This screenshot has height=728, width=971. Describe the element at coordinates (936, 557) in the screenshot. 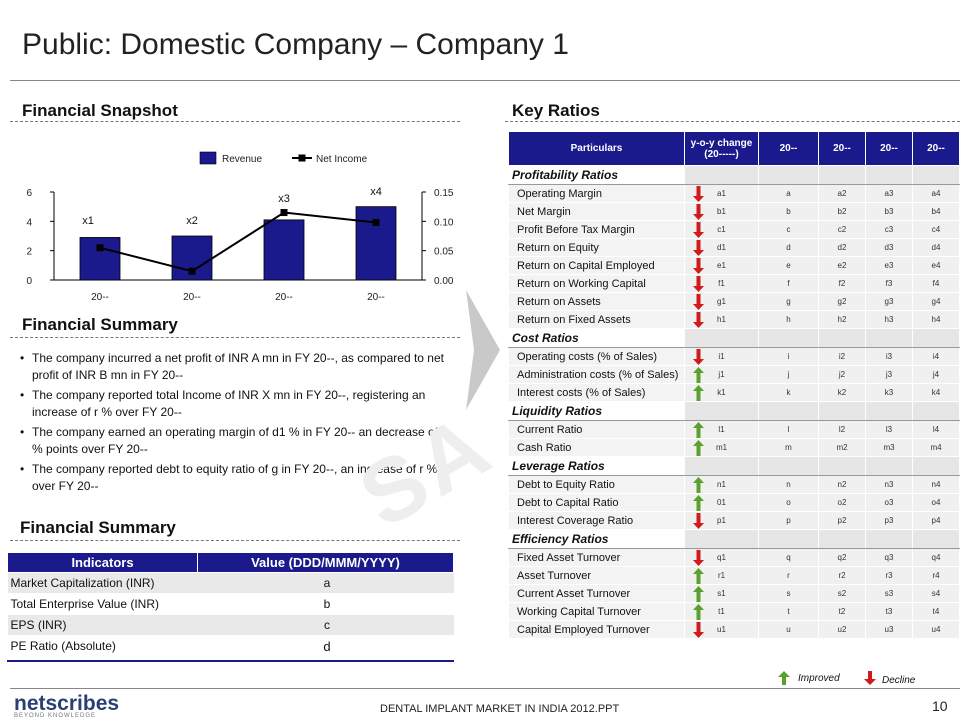

I see `ratio-value: q4` at that location.